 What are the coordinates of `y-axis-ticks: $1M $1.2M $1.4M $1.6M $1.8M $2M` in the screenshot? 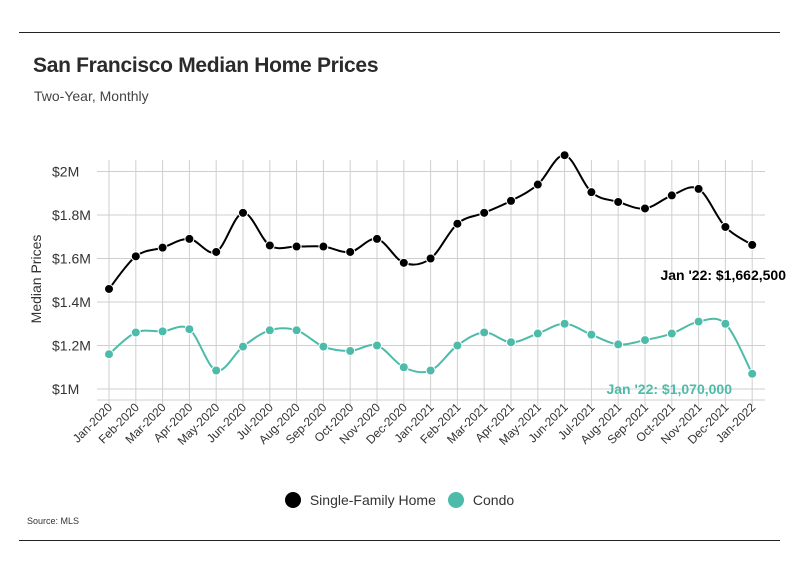 It's located at (71, 281).